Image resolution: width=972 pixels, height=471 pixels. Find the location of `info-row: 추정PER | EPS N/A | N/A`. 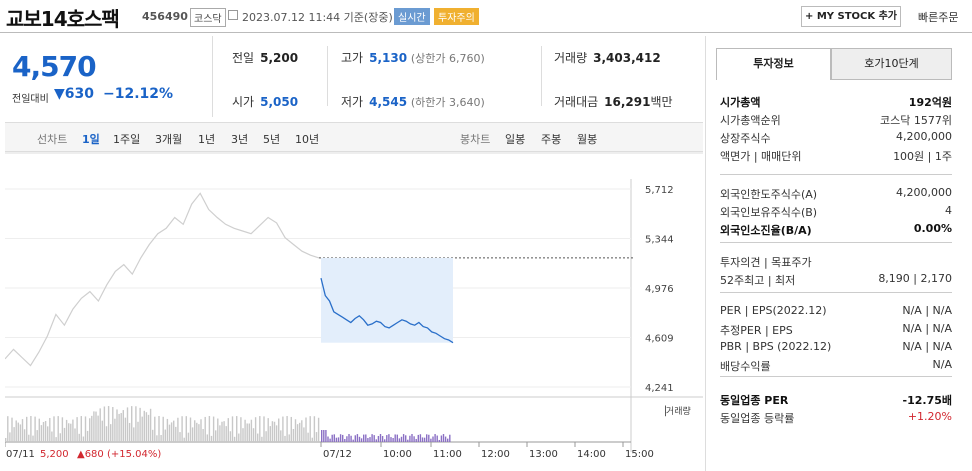

info-row: 추정PER | EPS N/A | N/A is located at coordinates (836, 330).